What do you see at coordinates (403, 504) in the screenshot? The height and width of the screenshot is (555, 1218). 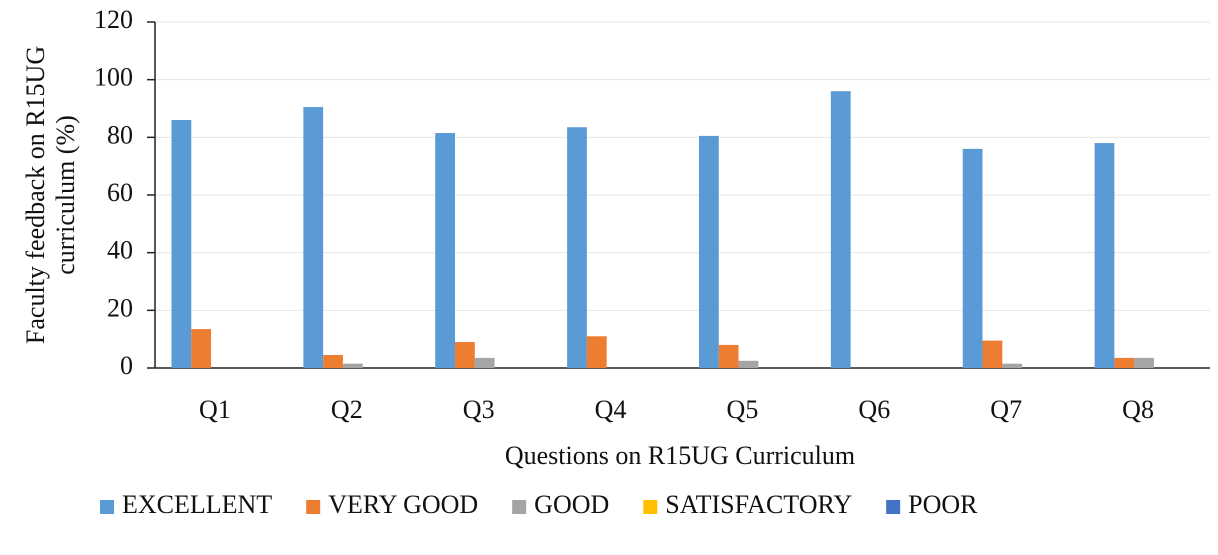 I see `legend-label: VERY GOOD` at bounding box center [403, 504].